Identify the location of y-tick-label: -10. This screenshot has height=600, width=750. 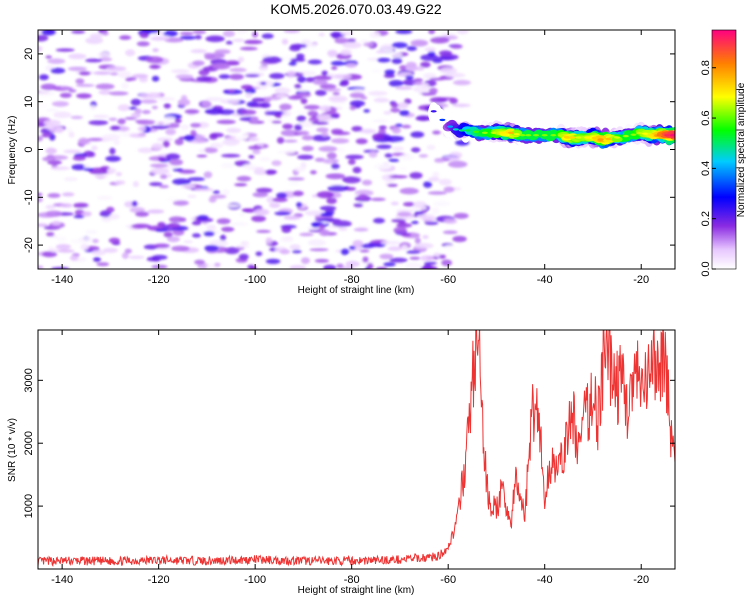
(29, 197).